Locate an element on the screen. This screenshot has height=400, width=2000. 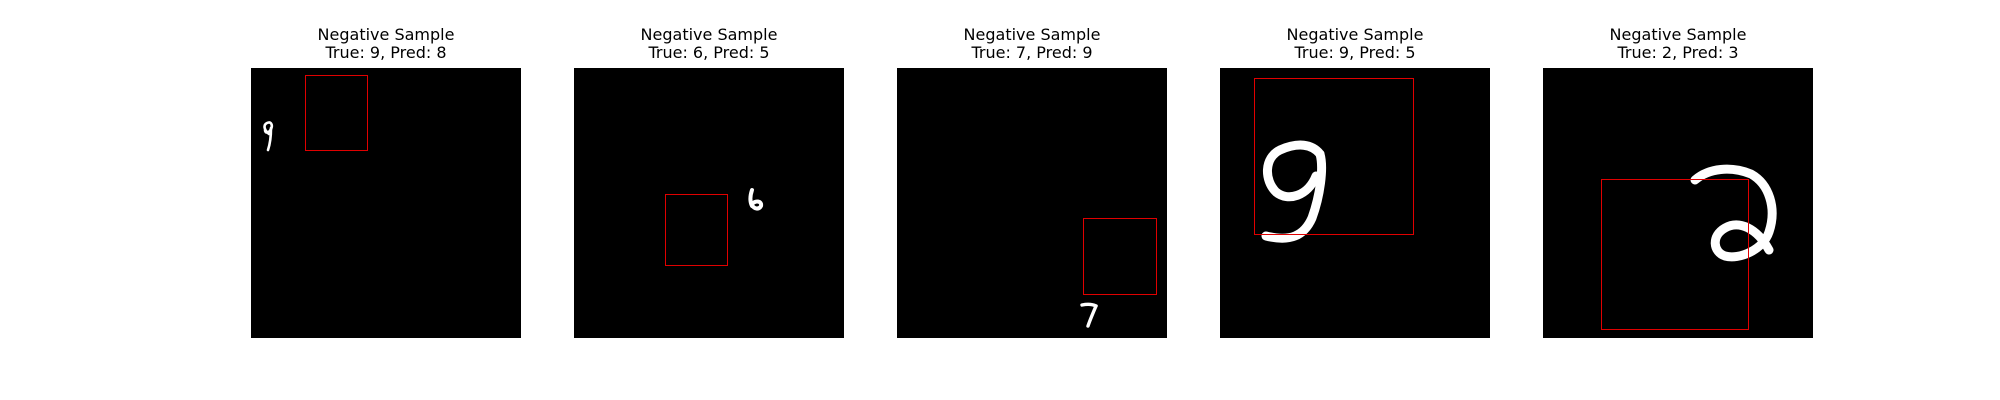
panel-title: Negative Sample True: 9, Pred: 5 is located at coordinates (1355, 46).